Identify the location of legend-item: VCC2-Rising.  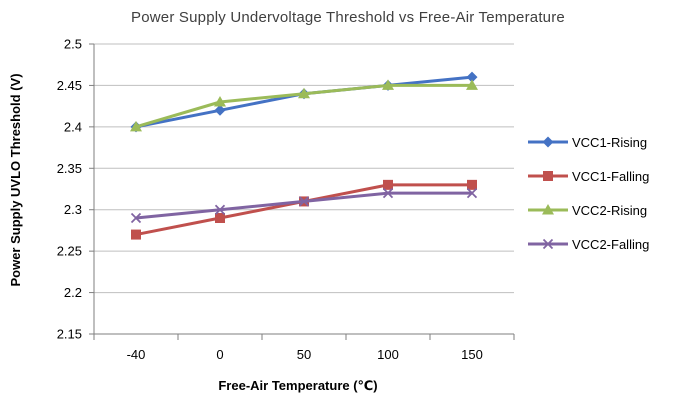
(587, 210).